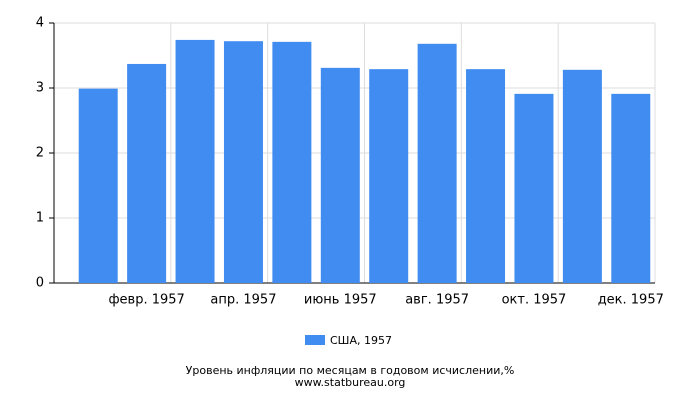  I want to click on legend-label: США, 1957, so click(361, 340).